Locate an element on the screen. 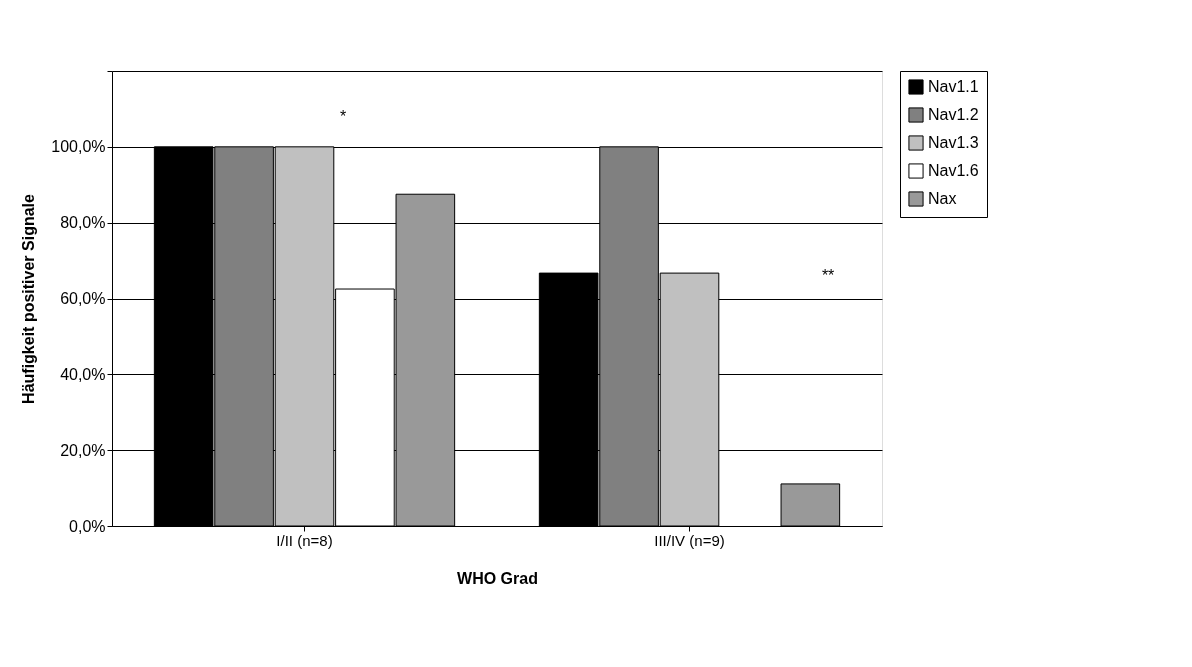 The image size is (1192, 667). legend-label: Nav1.2 is located at coordinates (953, 114).